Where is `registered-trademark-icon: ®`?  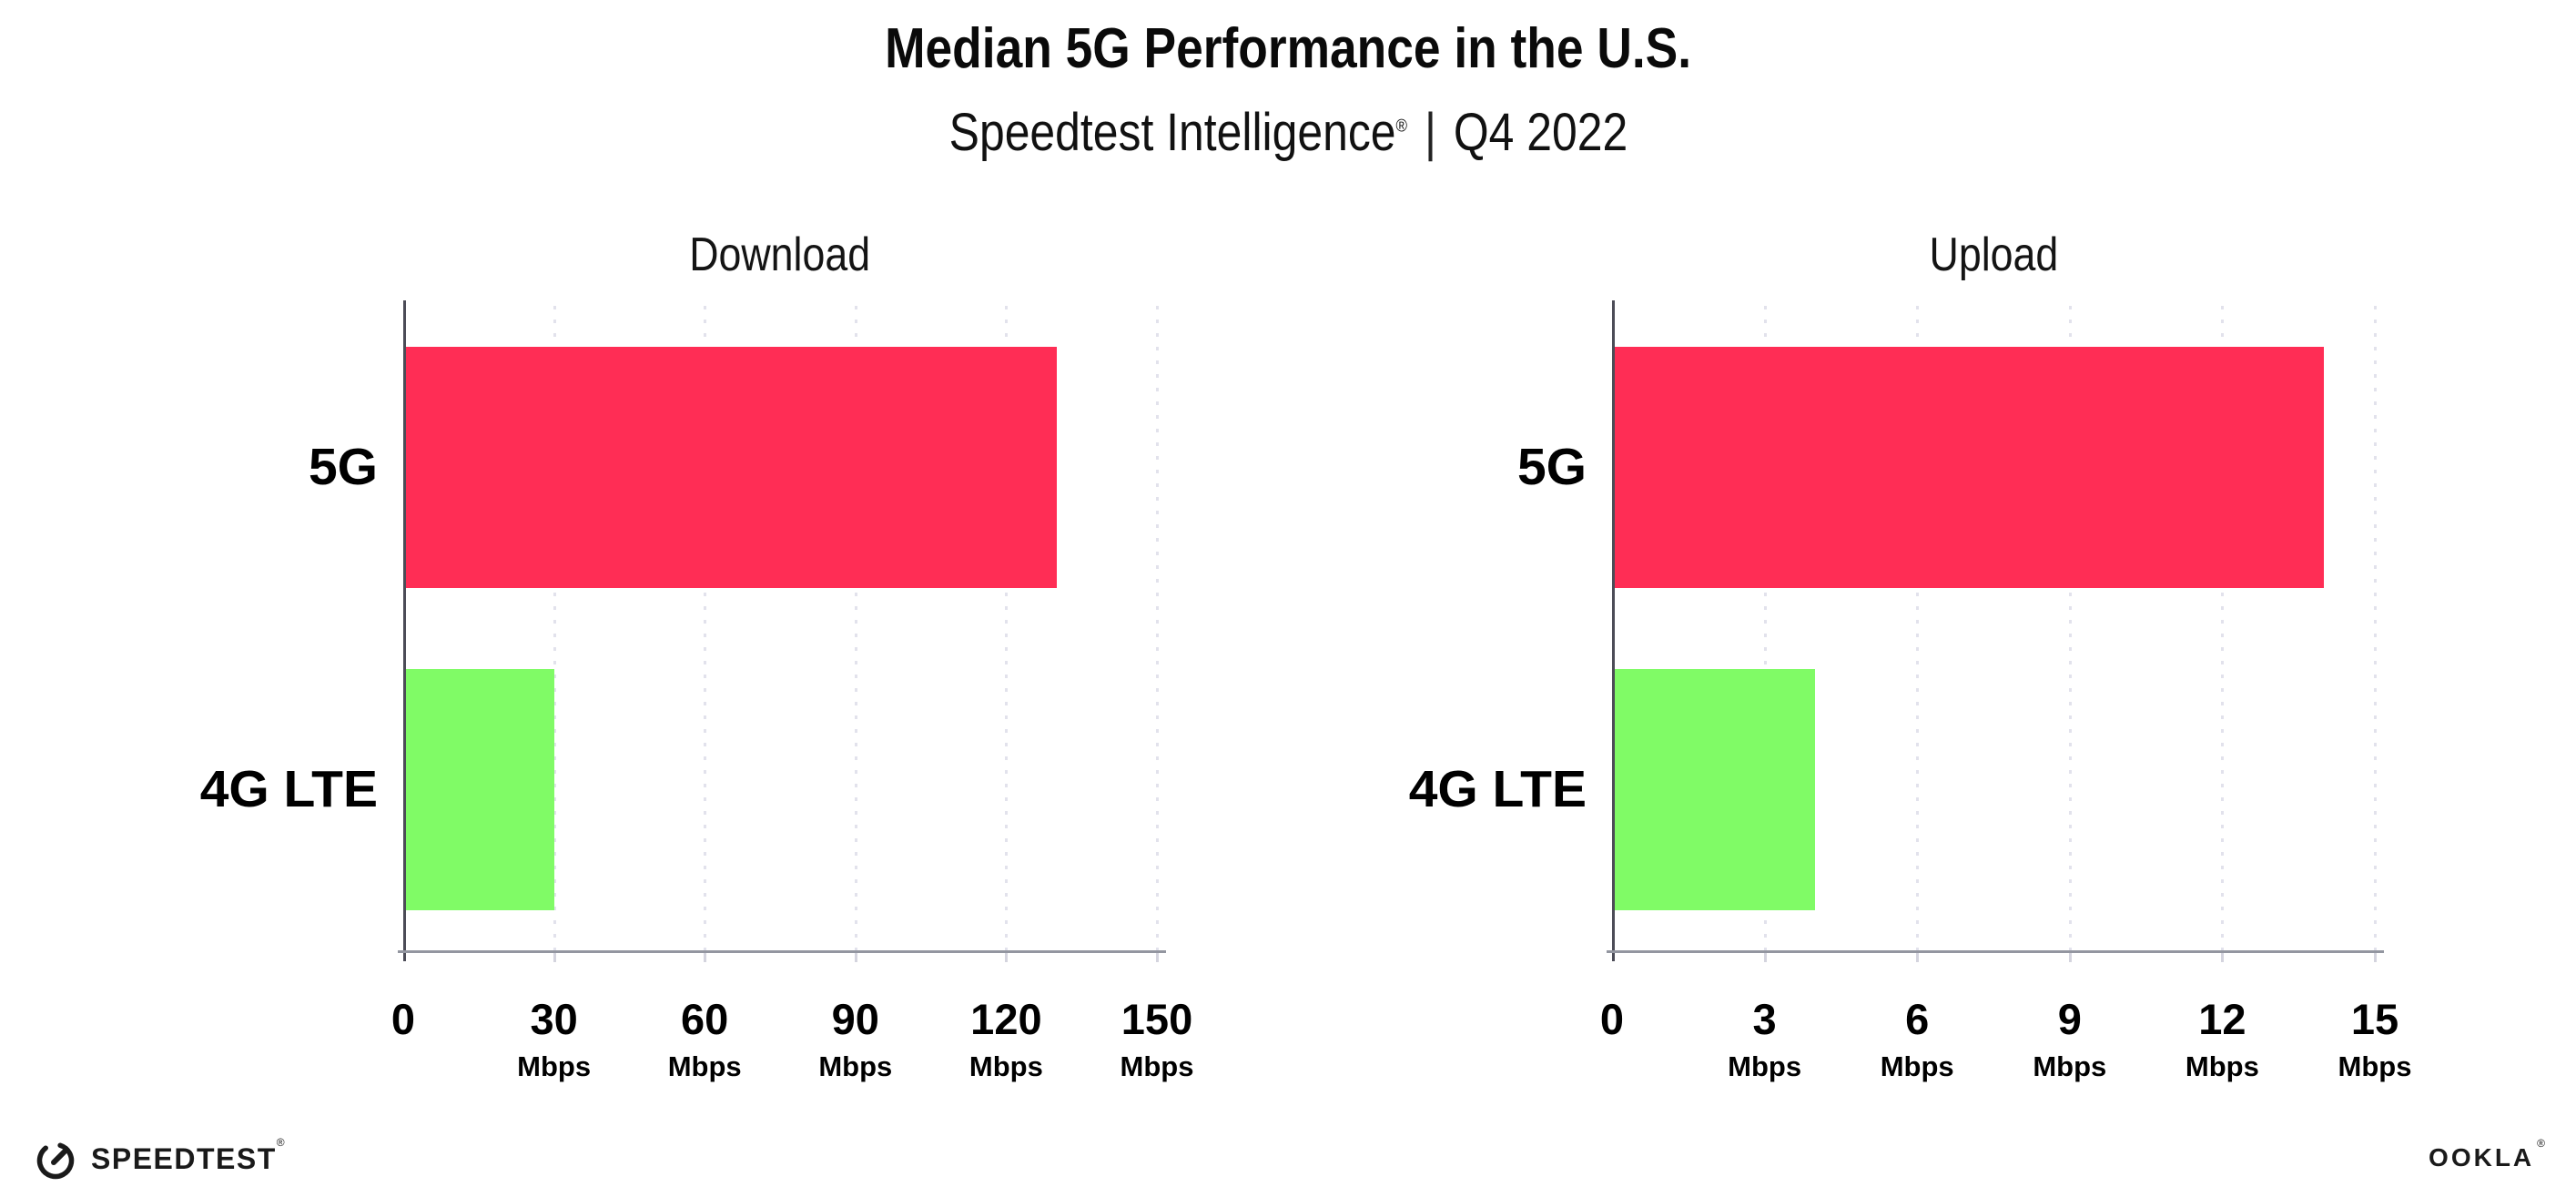 registered-trademark-icon: ® is located at coordinates (1401, 126).